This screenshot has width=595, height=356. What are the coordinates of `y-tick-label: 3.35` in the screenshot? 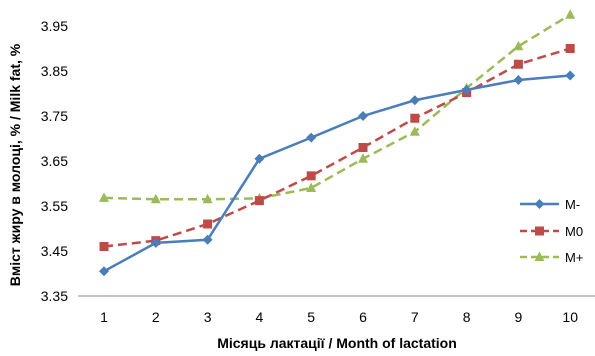 It's located at (54, 296).